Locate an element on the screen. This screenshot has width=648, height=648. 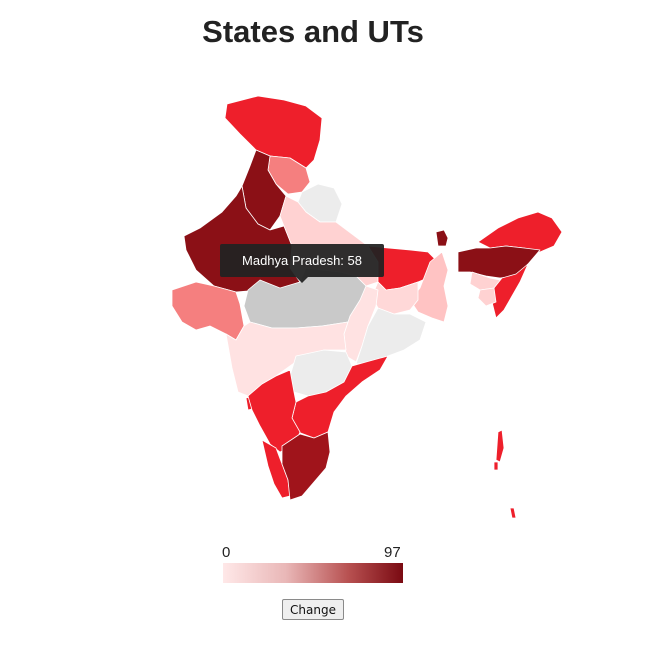
region-tamil-nadu is located at coordinates (306, 466).